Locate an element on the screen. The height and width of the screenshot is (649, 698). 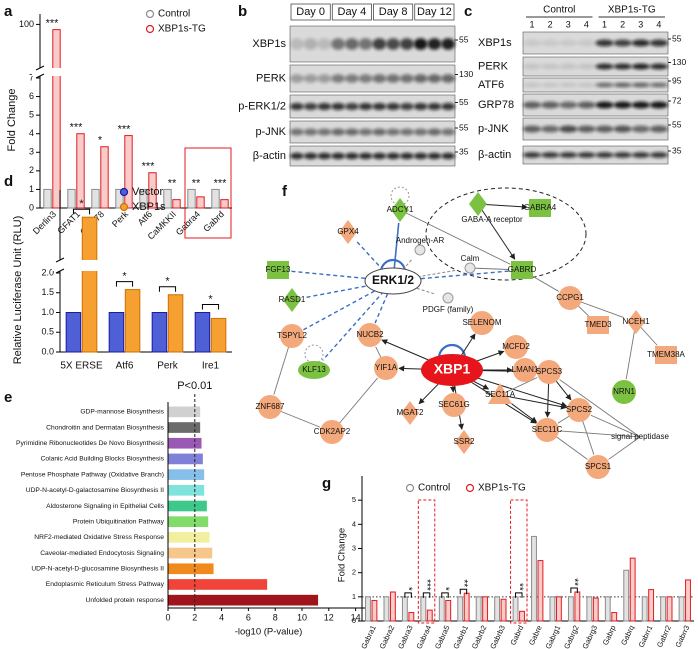
y-tick-label: 1.5 is located at coordinates (47, 292).